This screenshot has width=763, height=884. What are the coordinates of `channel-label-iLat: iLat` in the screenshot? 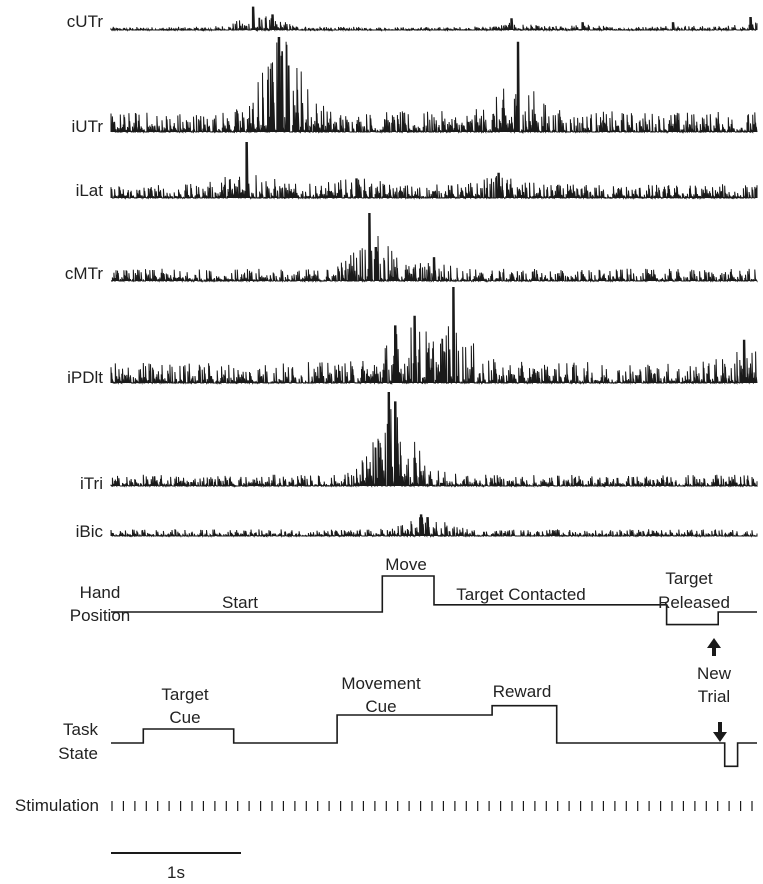 It's located at (90, 190).